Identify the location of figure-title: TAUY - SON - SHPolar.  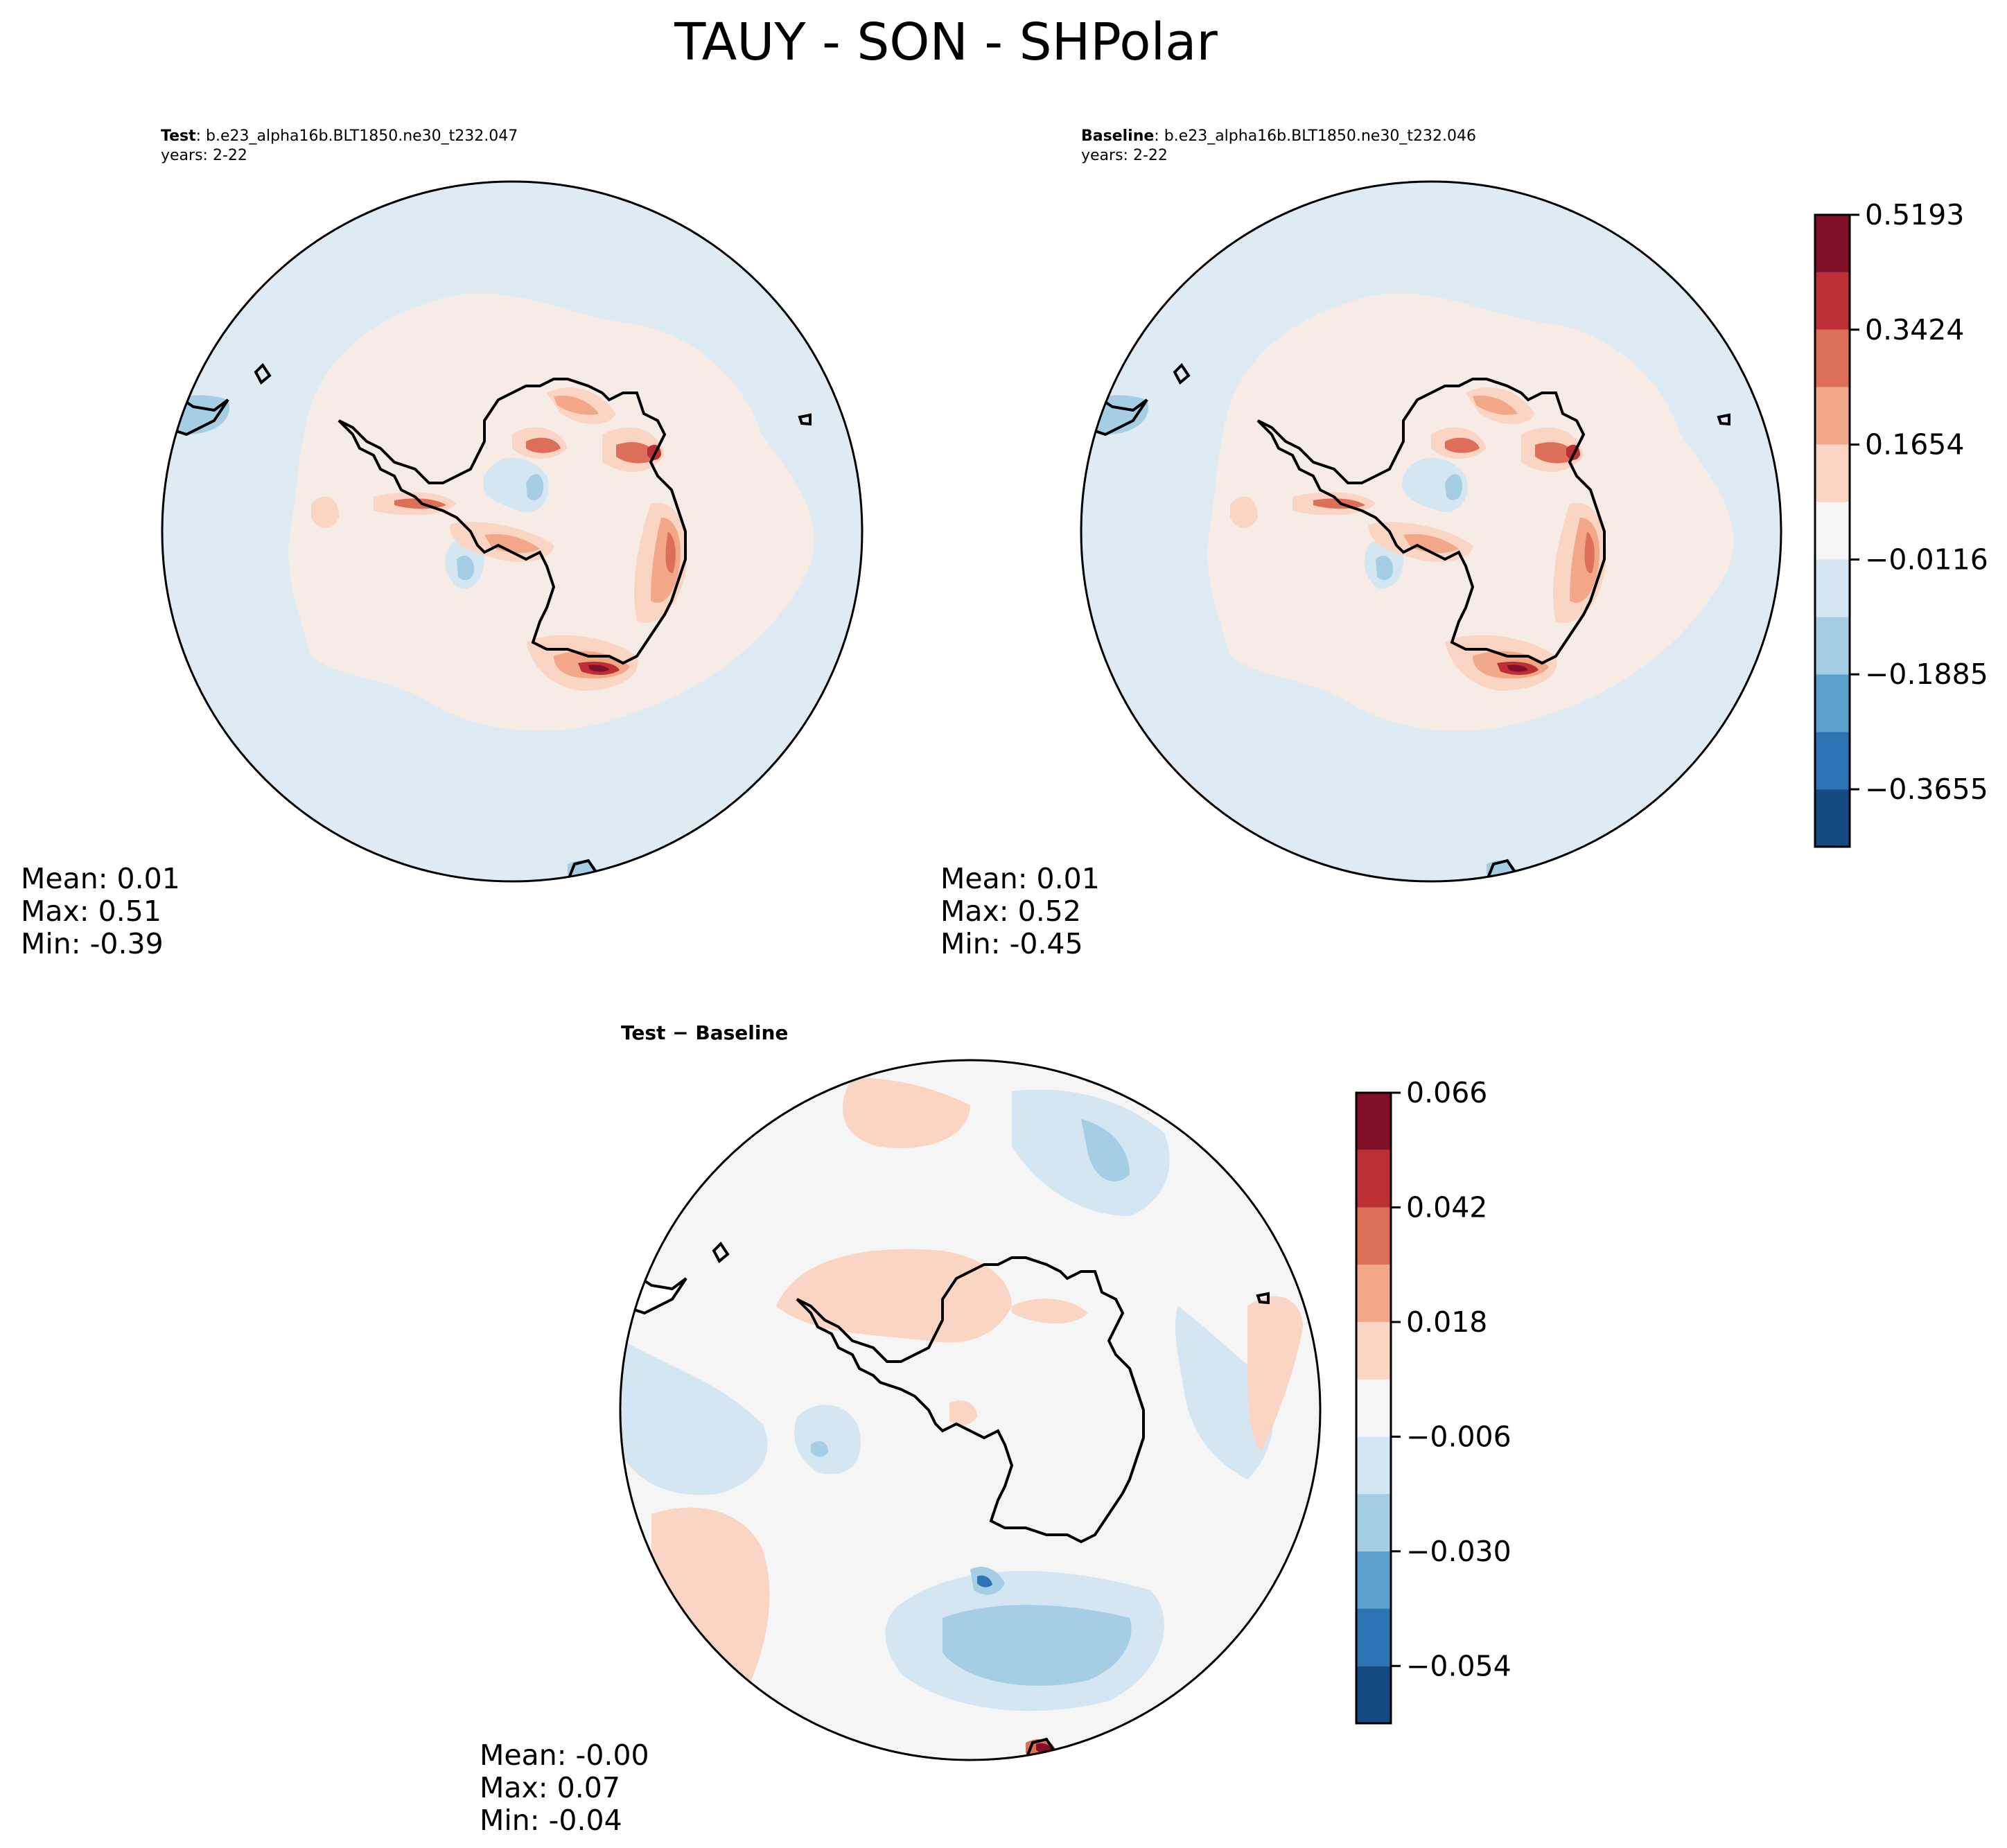
(946, 42).